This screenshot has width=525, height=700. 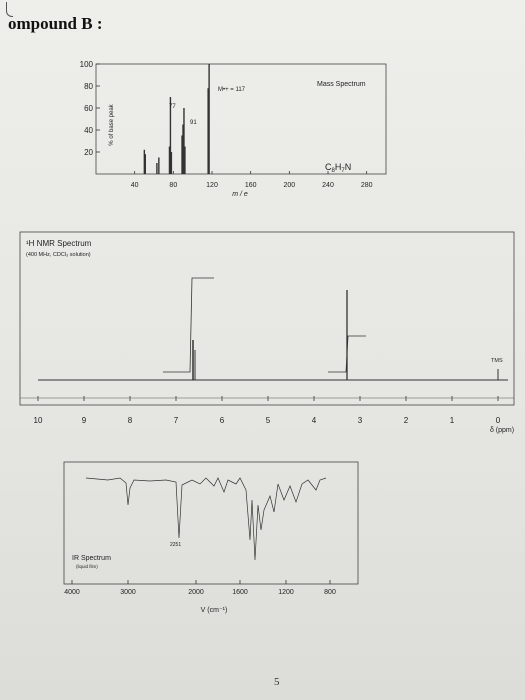 I want to click on nmr-signals: TMS, so click(x=333, y=328).